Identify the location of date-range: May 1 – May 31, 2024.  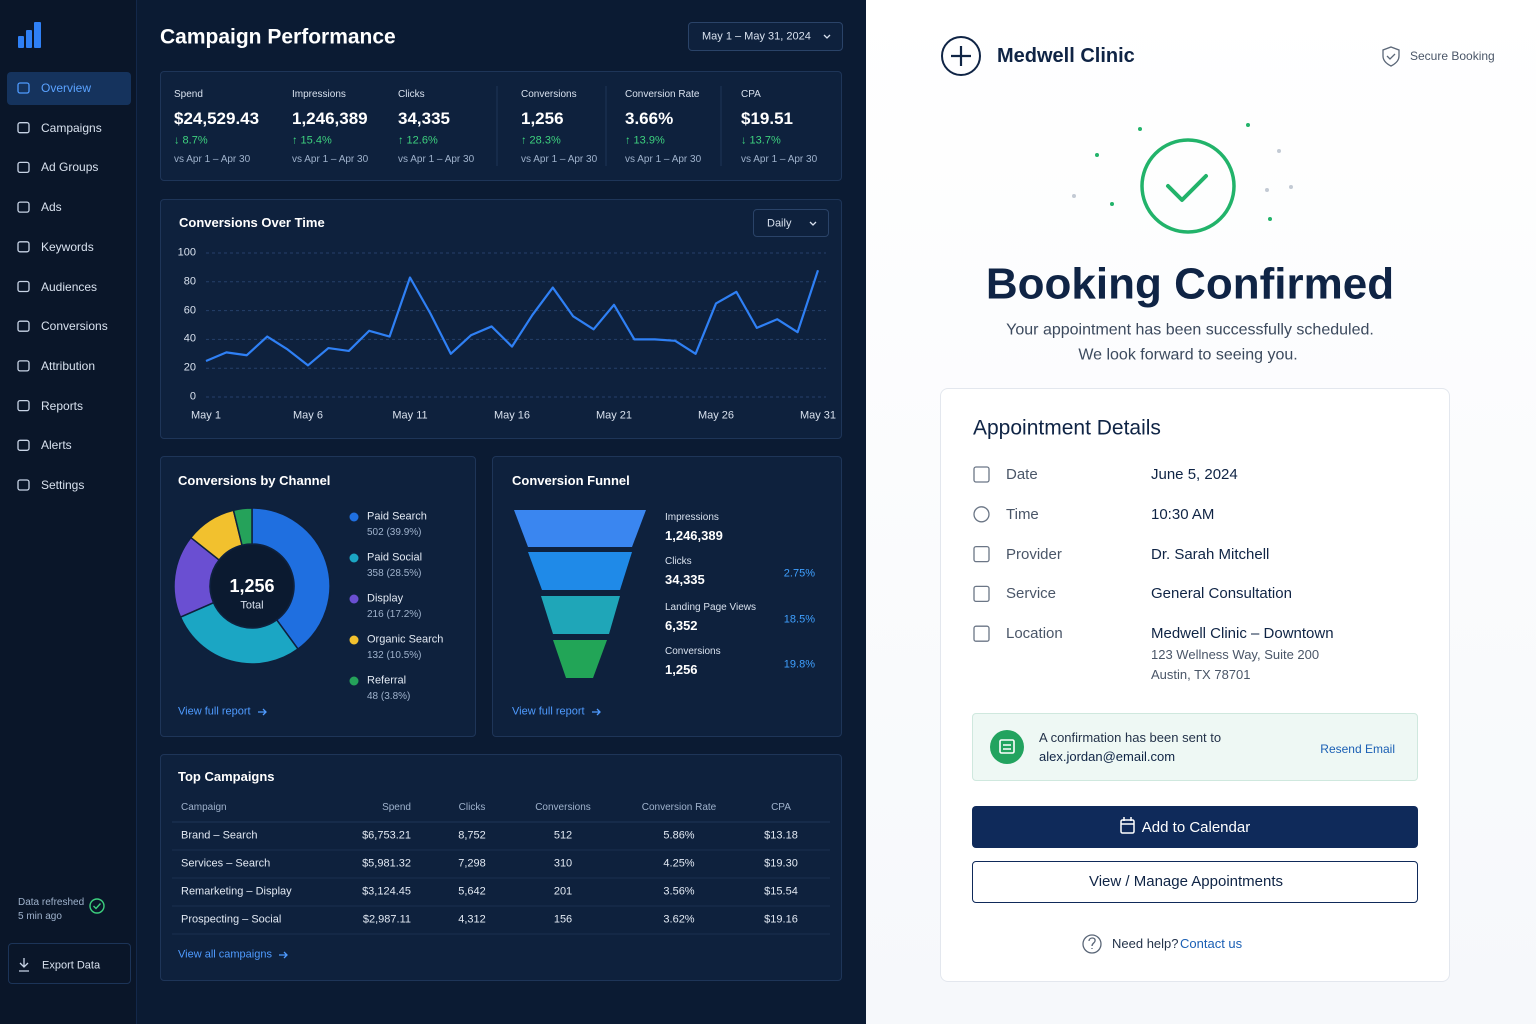
(756, 36).